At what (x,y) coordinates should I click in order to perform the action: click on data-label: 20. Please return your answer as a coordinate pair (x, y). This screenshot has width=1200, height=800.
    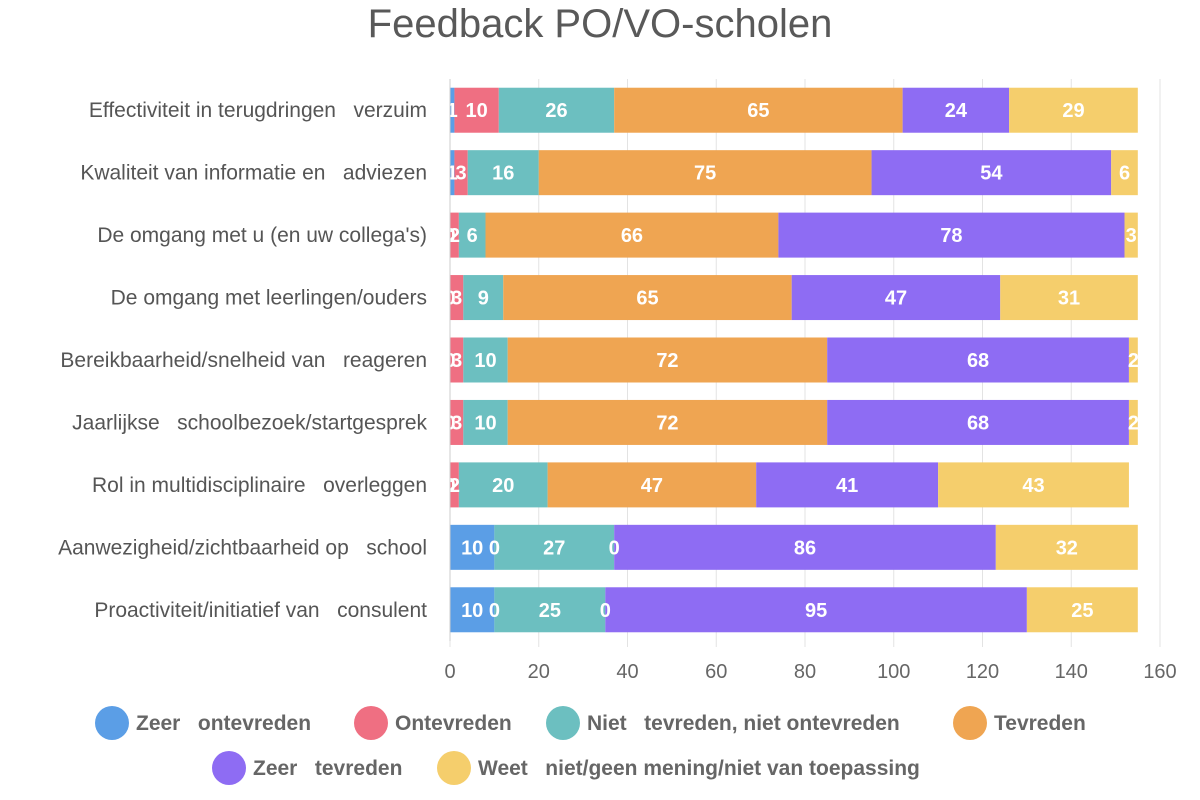
    Looking at the image, I should click on (503, 486).